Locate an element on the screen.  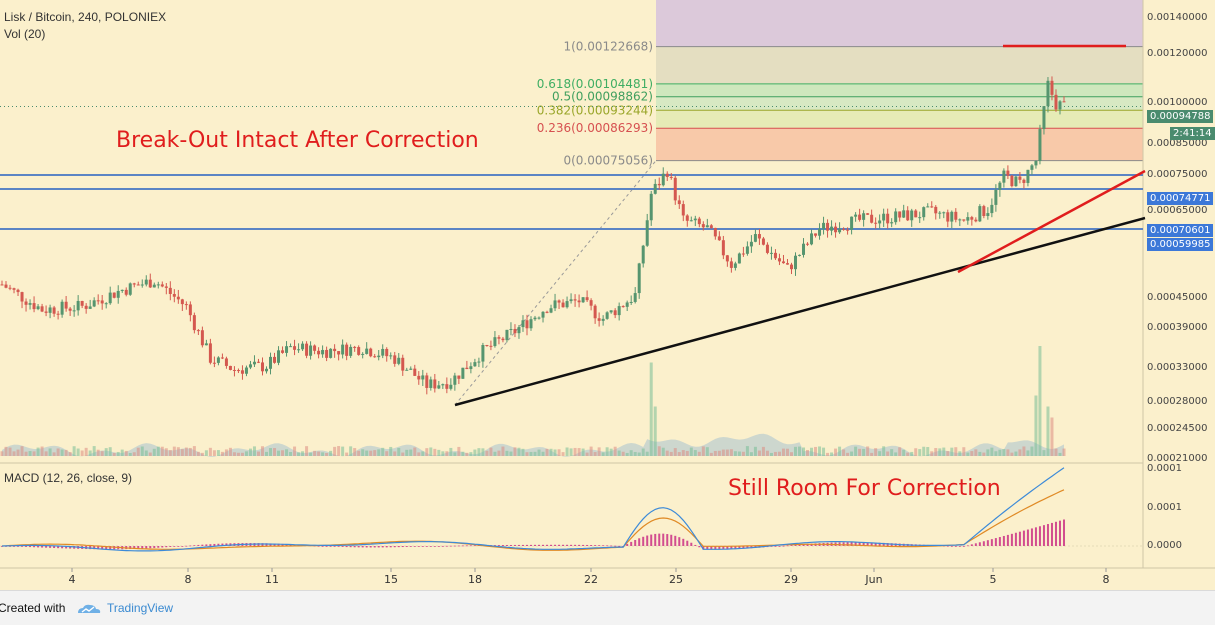
tradingview-link: TradingView is located at coordinates (140, 608).